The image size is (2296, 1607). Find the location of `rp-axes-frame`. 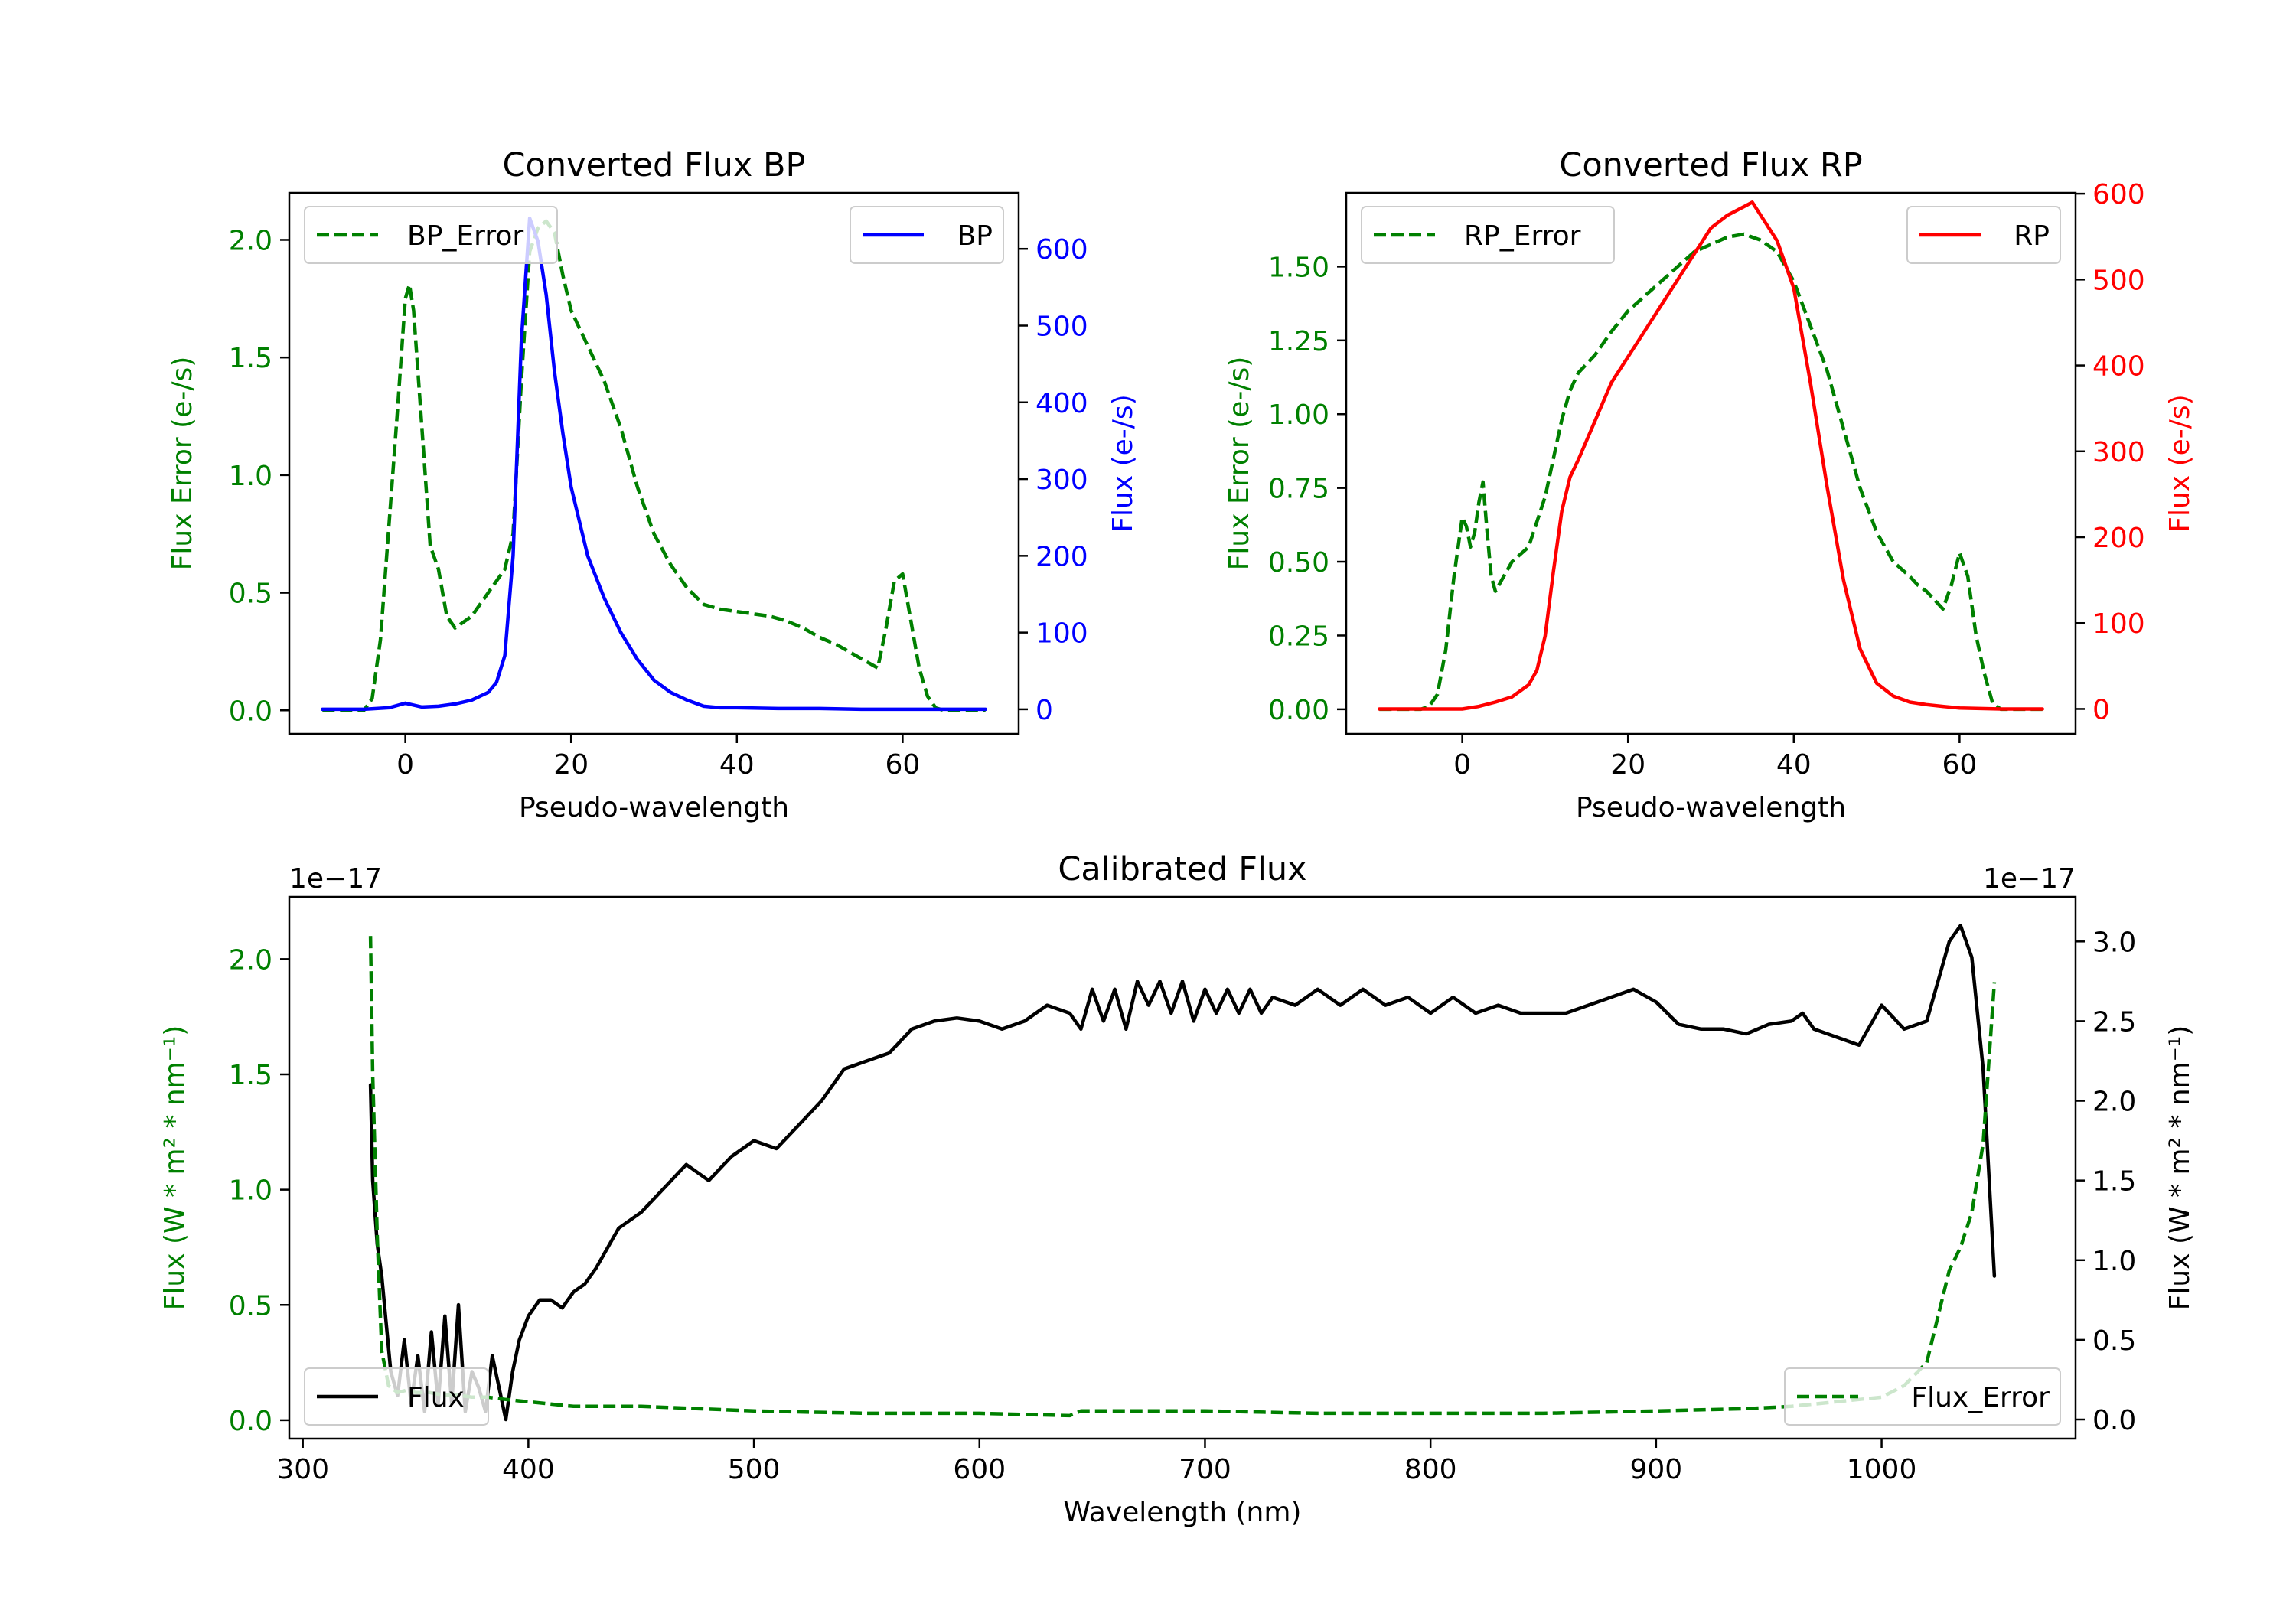

rp-axes-frame is located at coordinates (1711, 463).